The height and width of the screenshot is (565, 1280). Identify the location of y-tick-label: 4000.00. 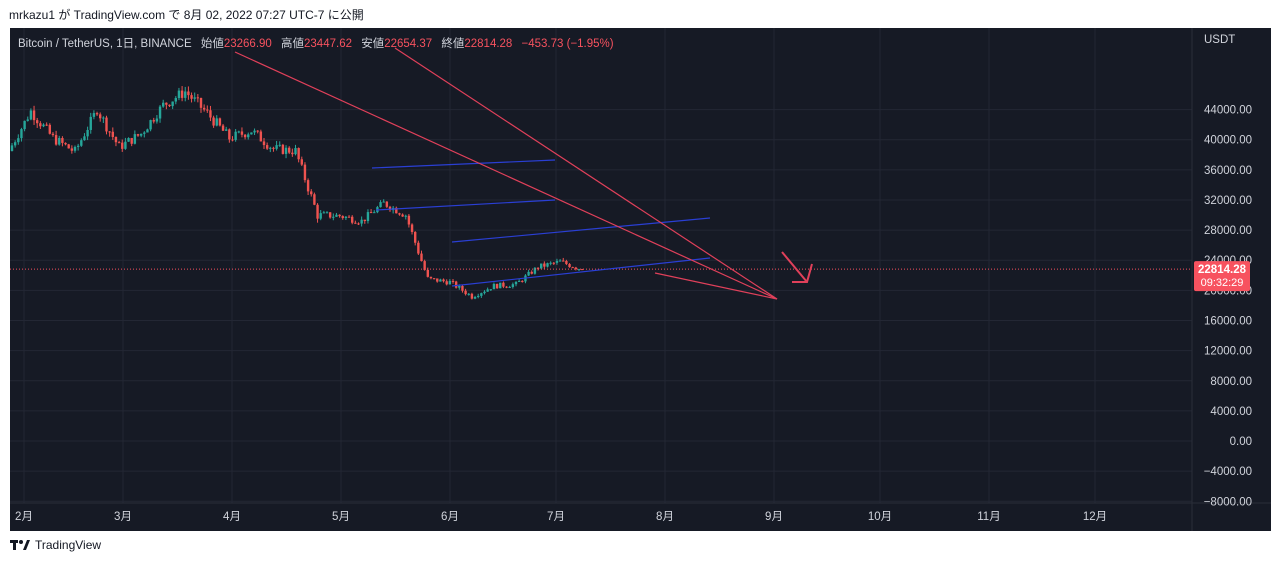
(1231, 412).